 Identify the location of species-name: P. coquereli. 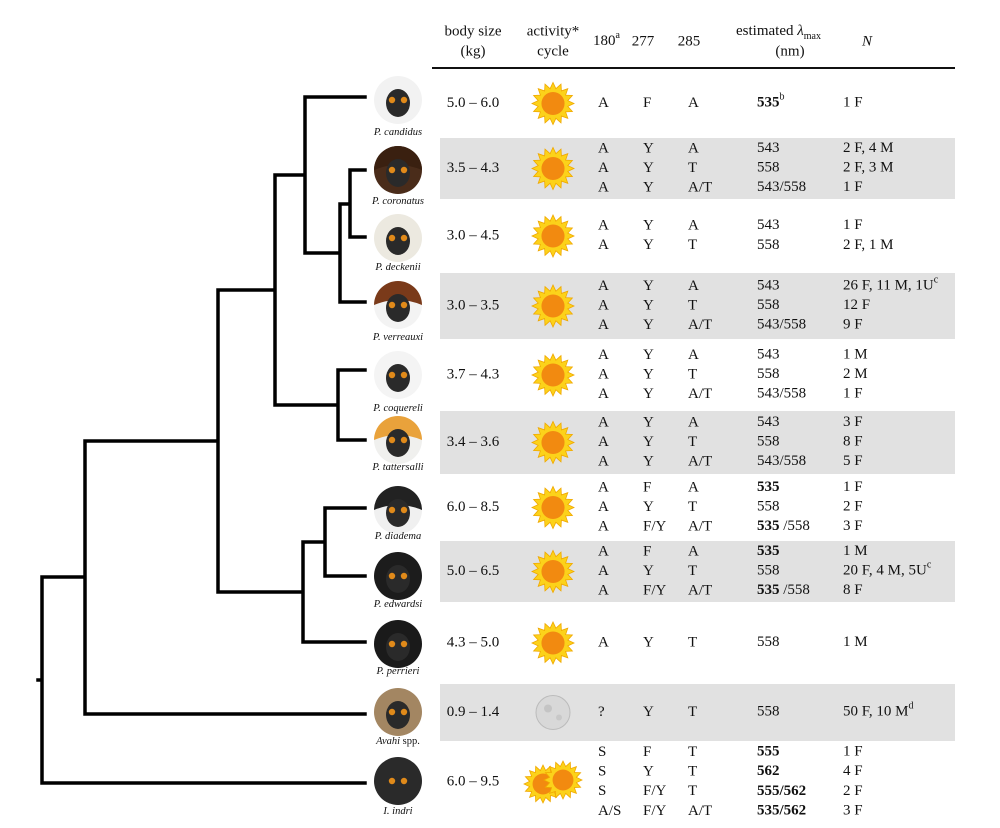
(397, 408).